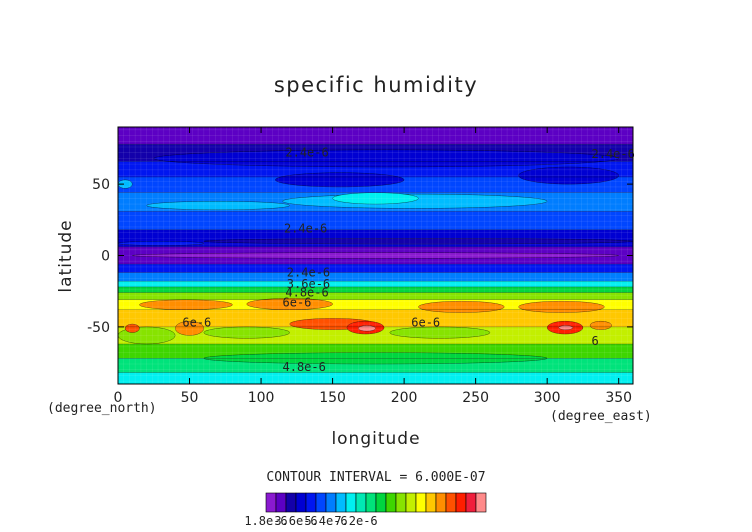 The image size is (752, 532). What do you see at coordinates (190, 398) in the screenshot?
I see `x-tick-label: 50` at bounding box center [190, 398].